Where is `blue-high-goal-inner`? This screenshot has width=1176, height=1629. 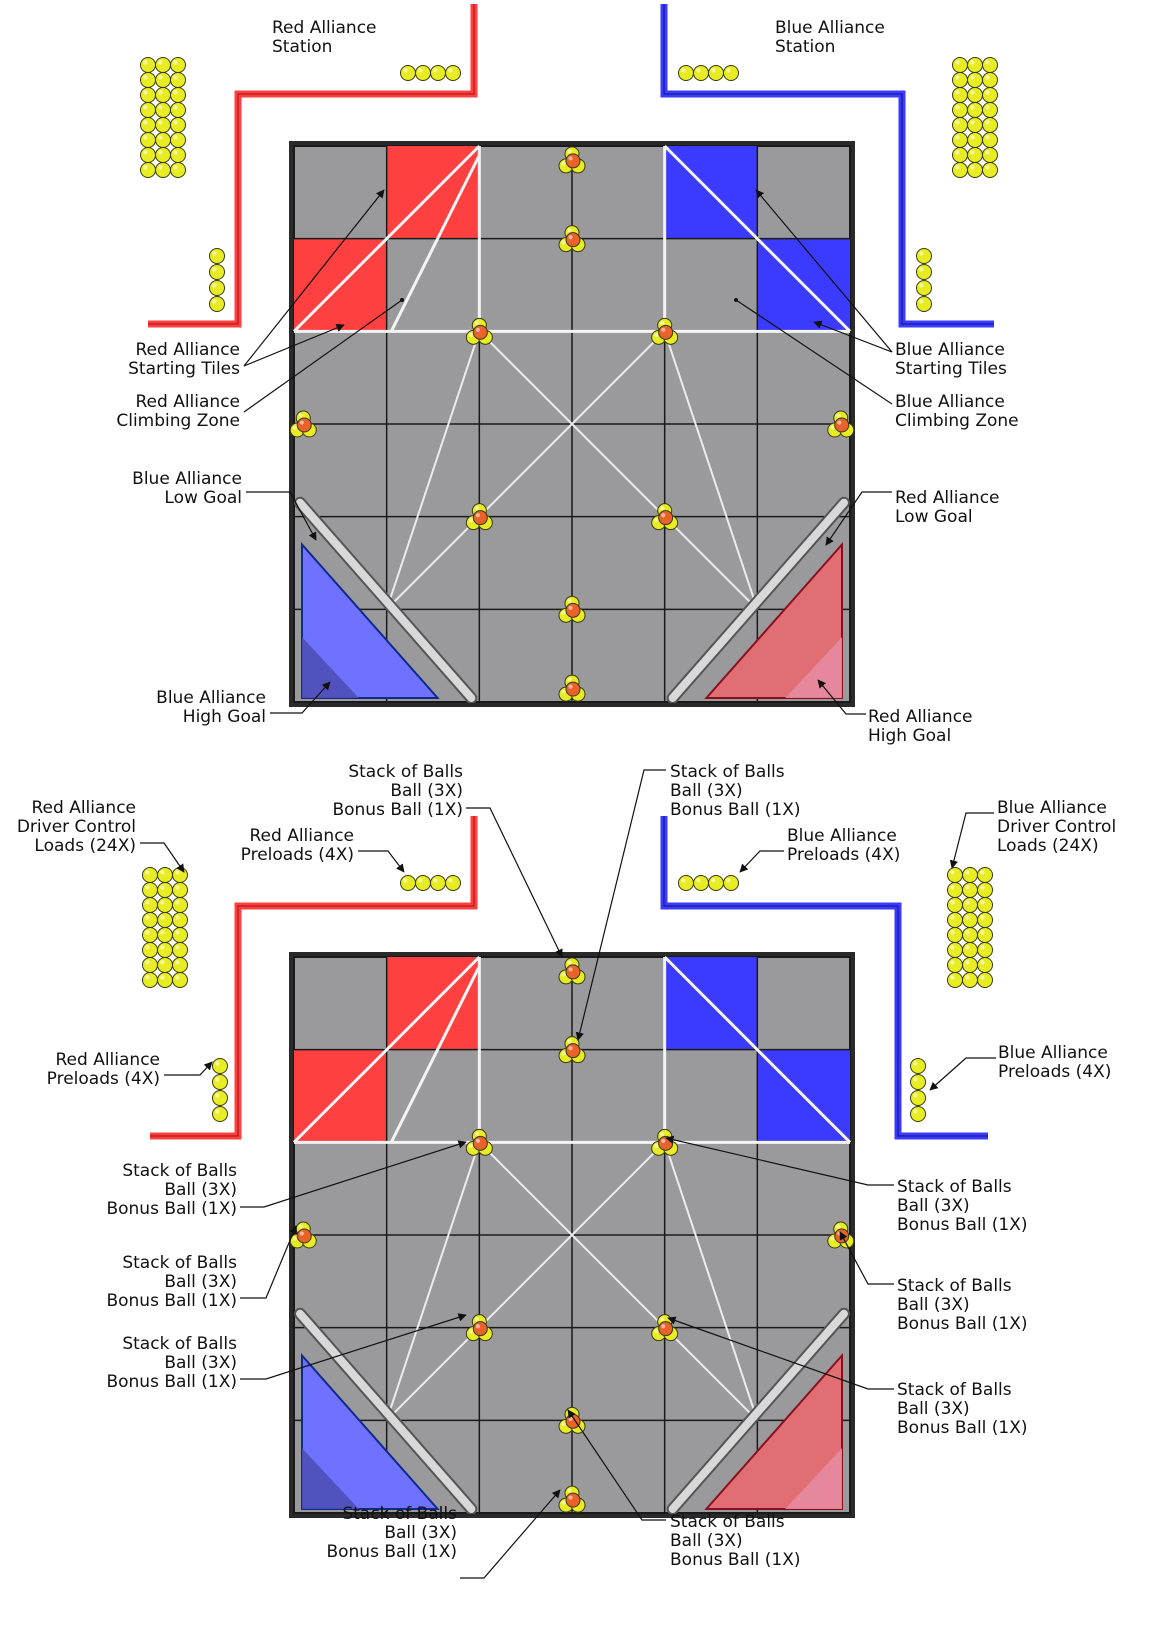 blue-high-goal-inner is located at coordinates (330, 1478).